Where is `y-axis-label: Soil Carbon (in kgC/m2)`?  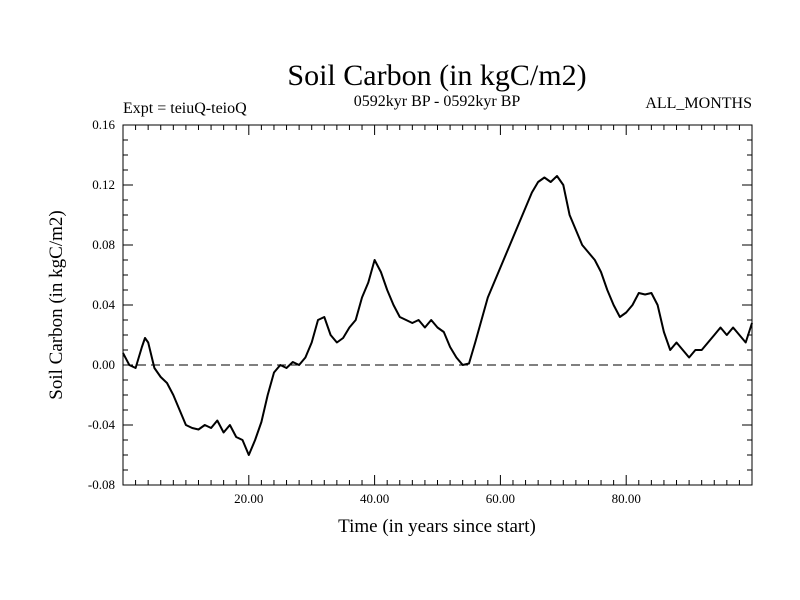 y-axis-label: Soil Carbon (in kgC/m2) is located at coordinates (56, 304).